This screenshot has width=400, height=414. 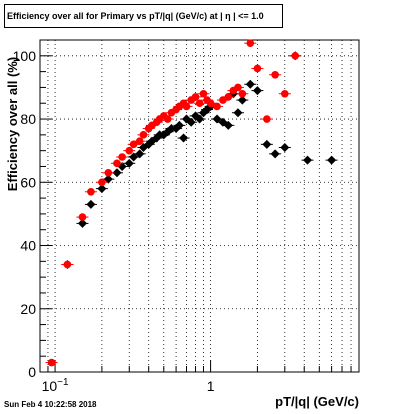 What do you see at coordinates (28, 119) in the screenshot?
I see `y-tick-label: 80` at bounding box center [28, 119].